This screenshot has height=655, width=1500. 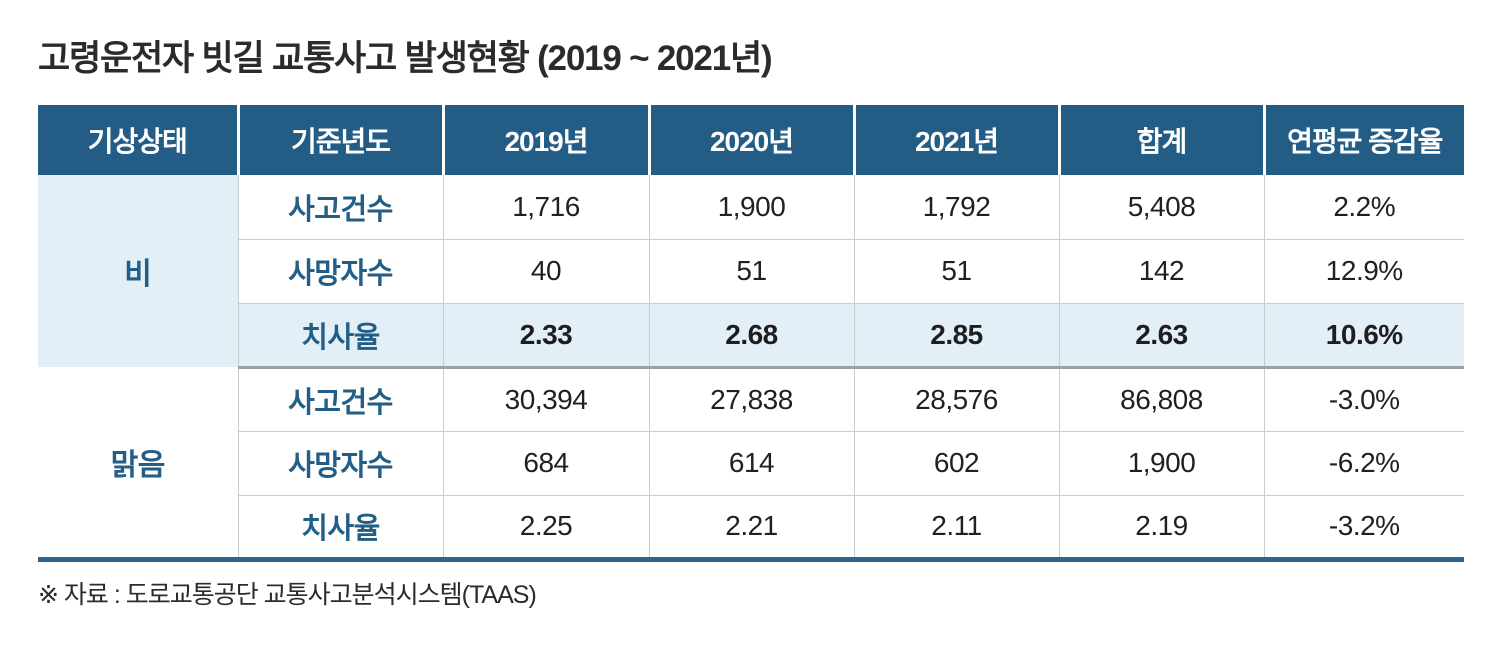 What do you see at coordinates (957, 399) in the screenshot?
I see `value-2021: 28,576` at bounding box center [957, 399].